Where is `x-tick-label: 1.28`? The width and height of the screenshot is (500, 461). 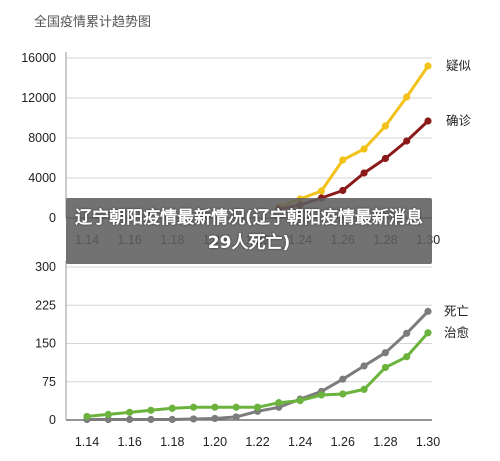 x-tick-label: 1.28 is located at coordinates (385, 442).